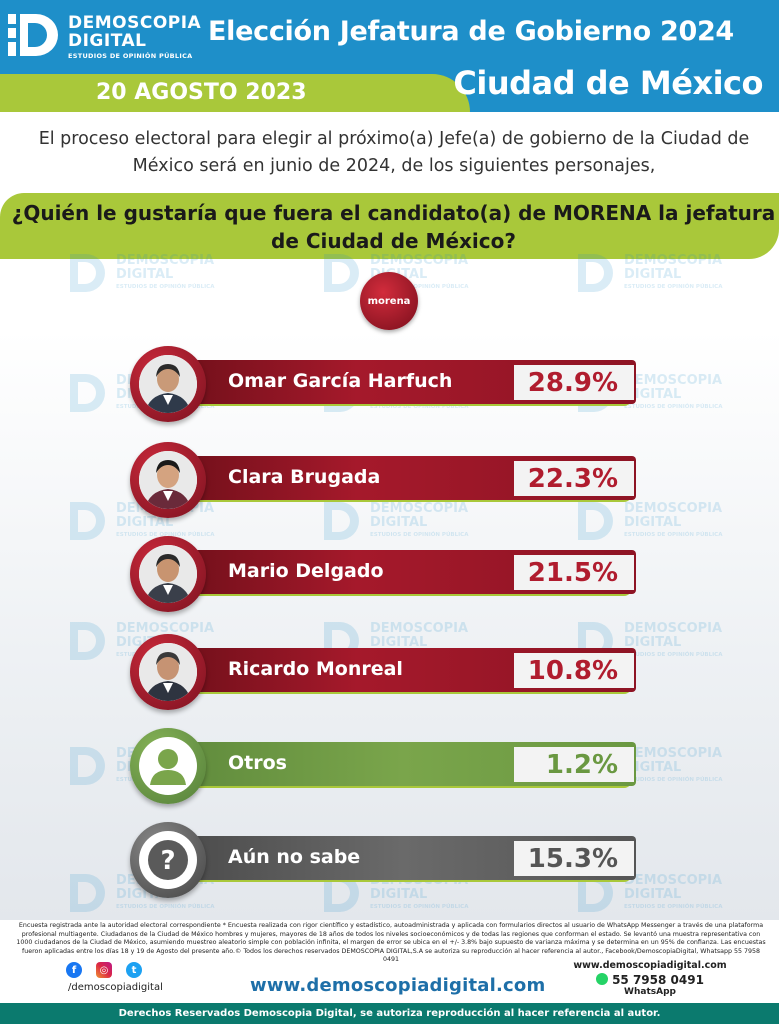 The width and height of the screenshot is (779, 1024). What do you see at coordinates (398, 985) in the screenshot?
I see `website-link: www.demoscopiadigital.com` at bounding box center [398, 985].